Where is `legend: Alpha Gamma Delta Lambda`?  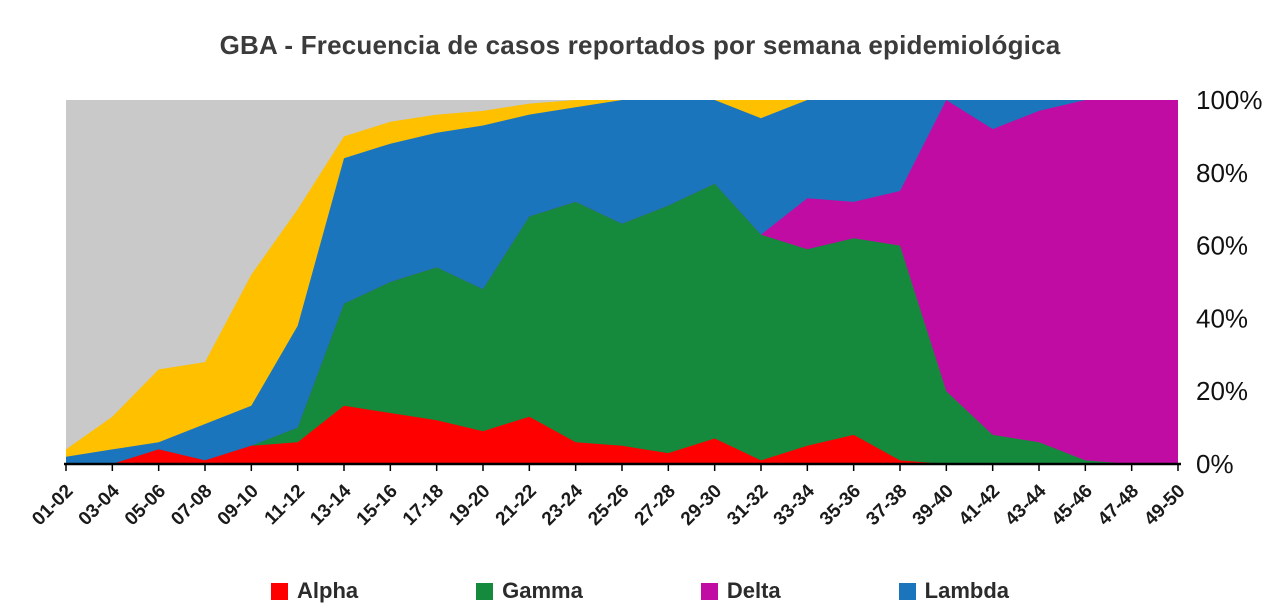
legend: Alpha Gamma Delta Lambda is located at coordinates (640, 591).